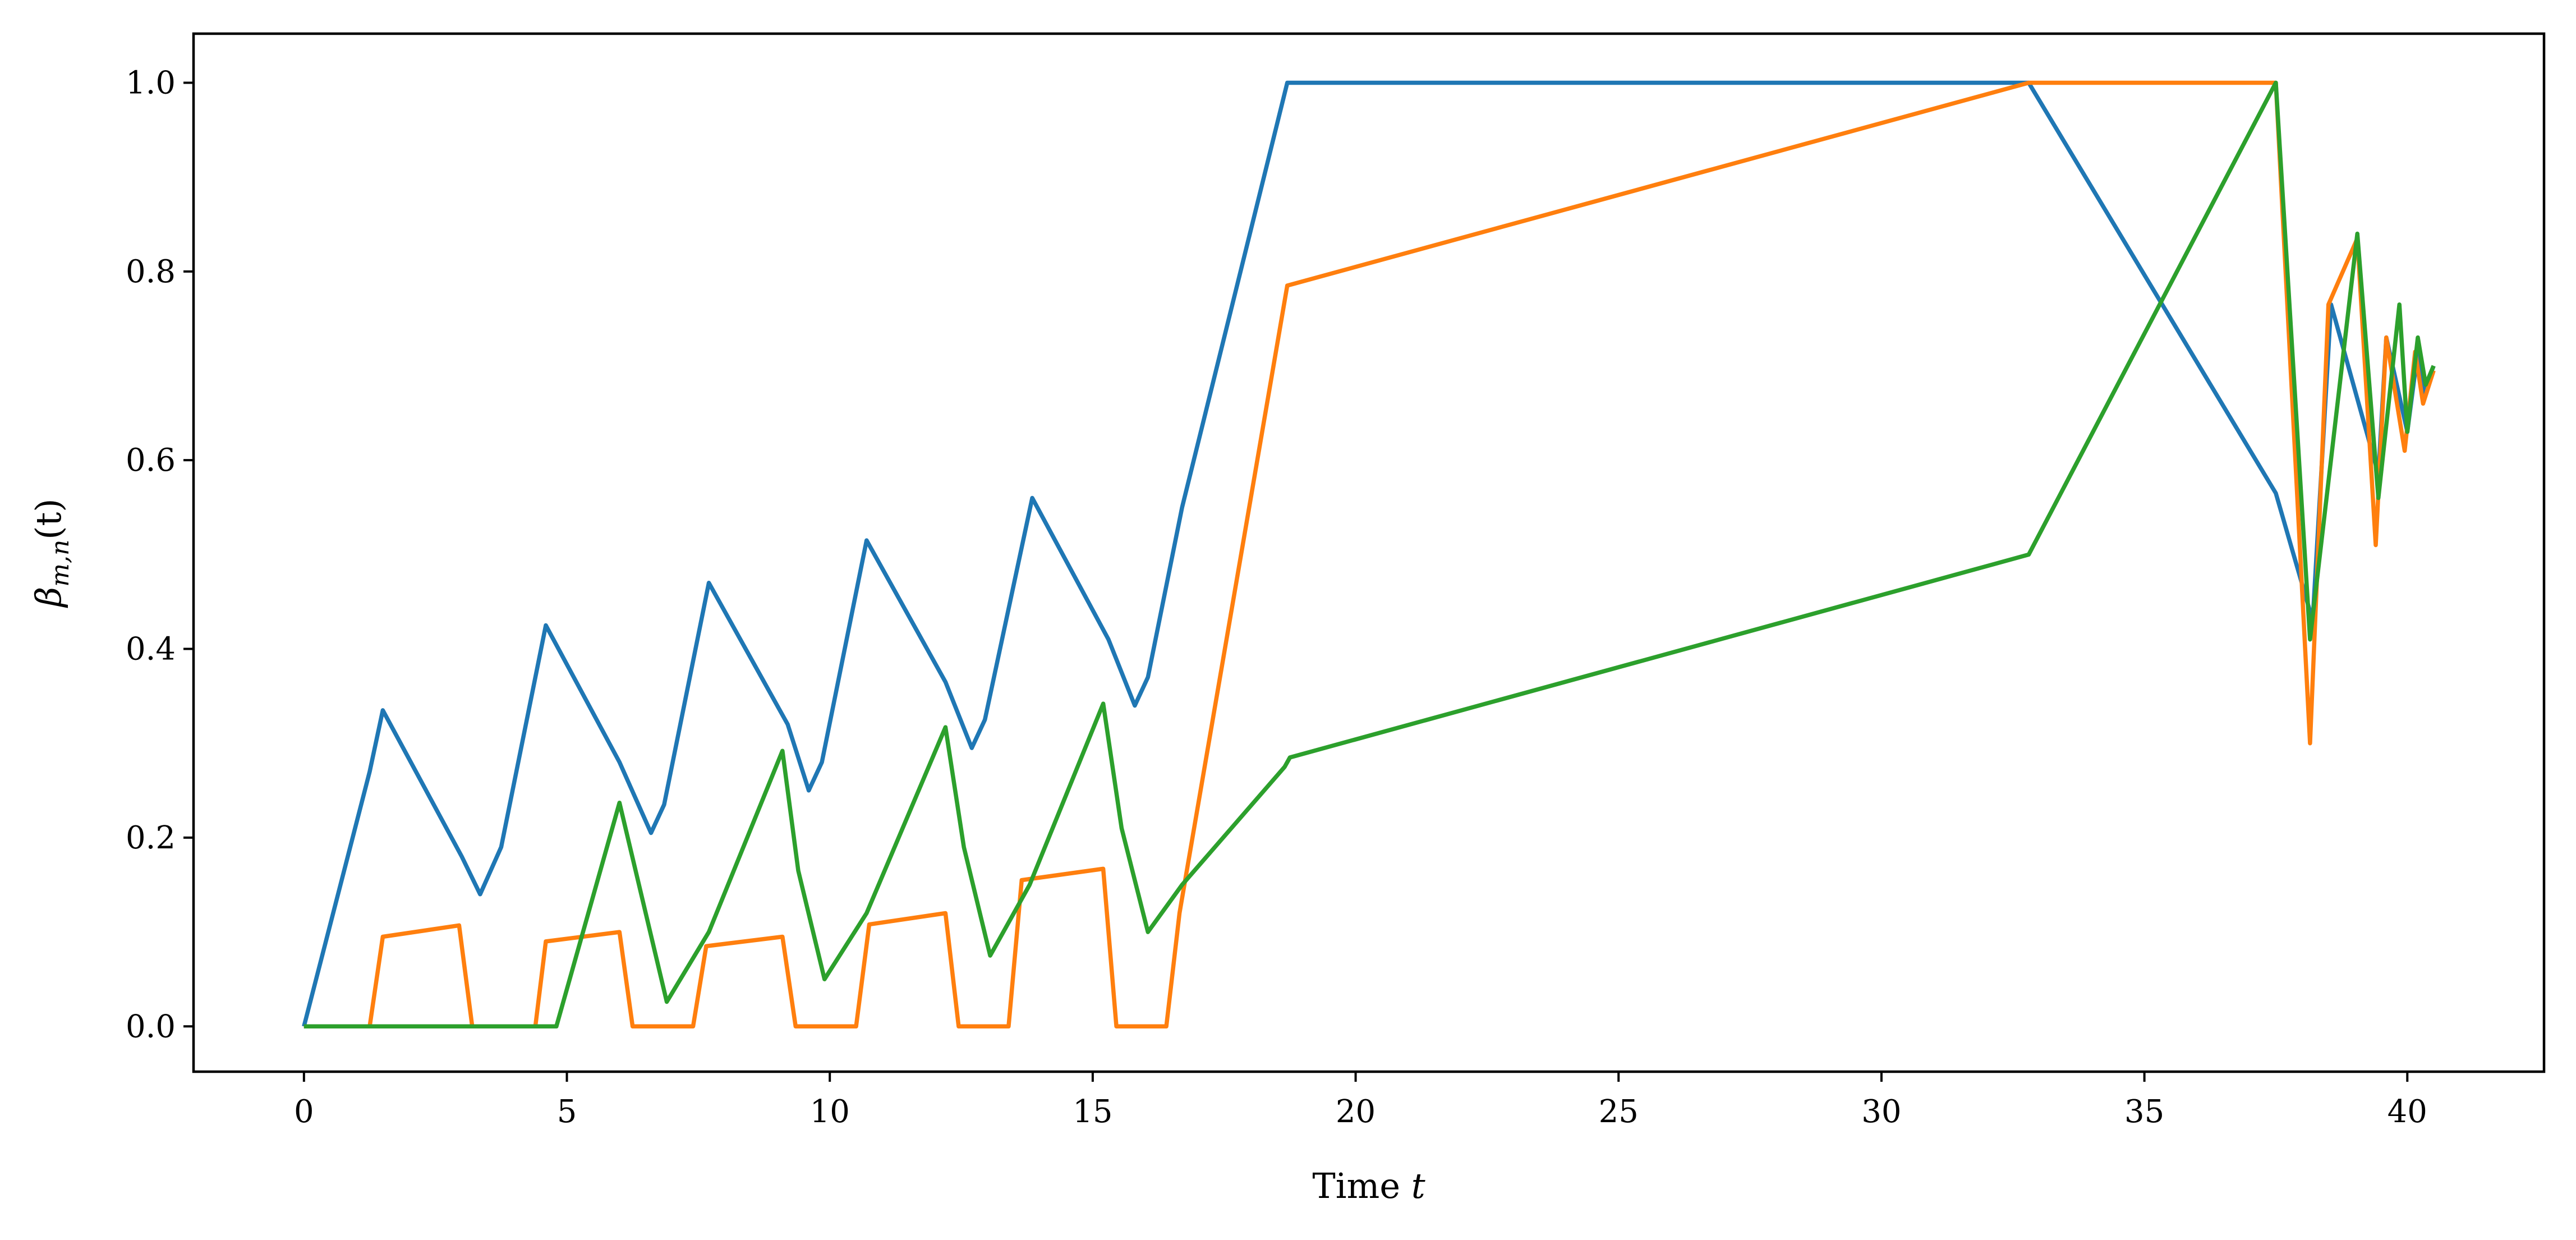 Image resolution: width=2576 pixels, height=1240 pixels. I want to click on y-tick-label: 0.0, so click(151, 1026).